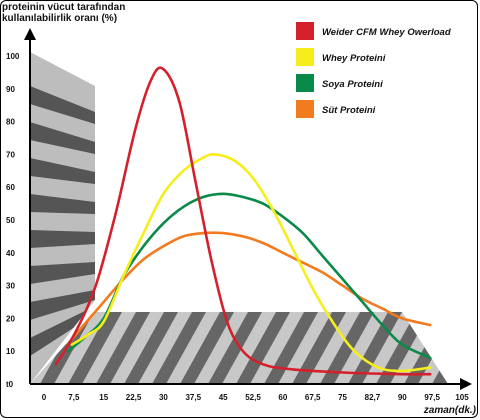 This screenshot has width=480, height=420. Describe the element at coordinates (253, 397) in the screenshot. I see `x-tick-label: 52,5` at that location.